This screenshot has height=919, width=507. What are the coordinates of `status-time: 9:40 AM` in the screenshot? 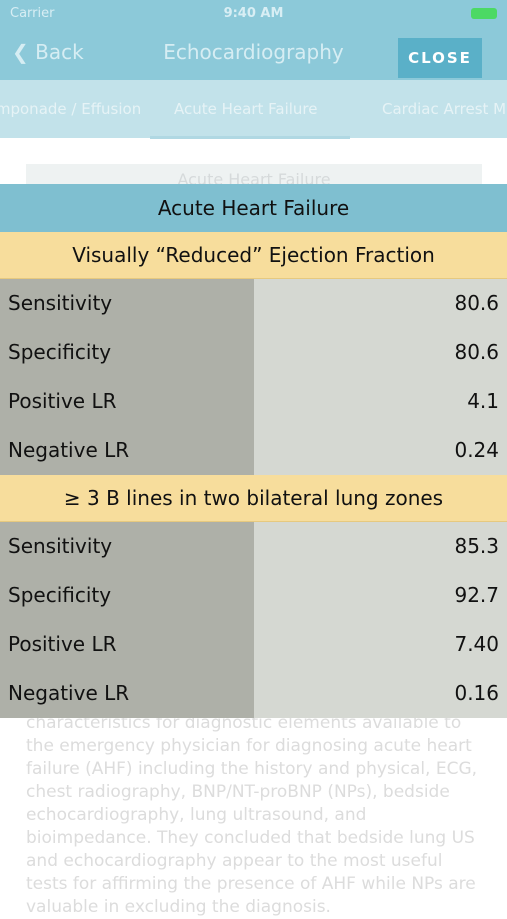 It's located at (253, 13).